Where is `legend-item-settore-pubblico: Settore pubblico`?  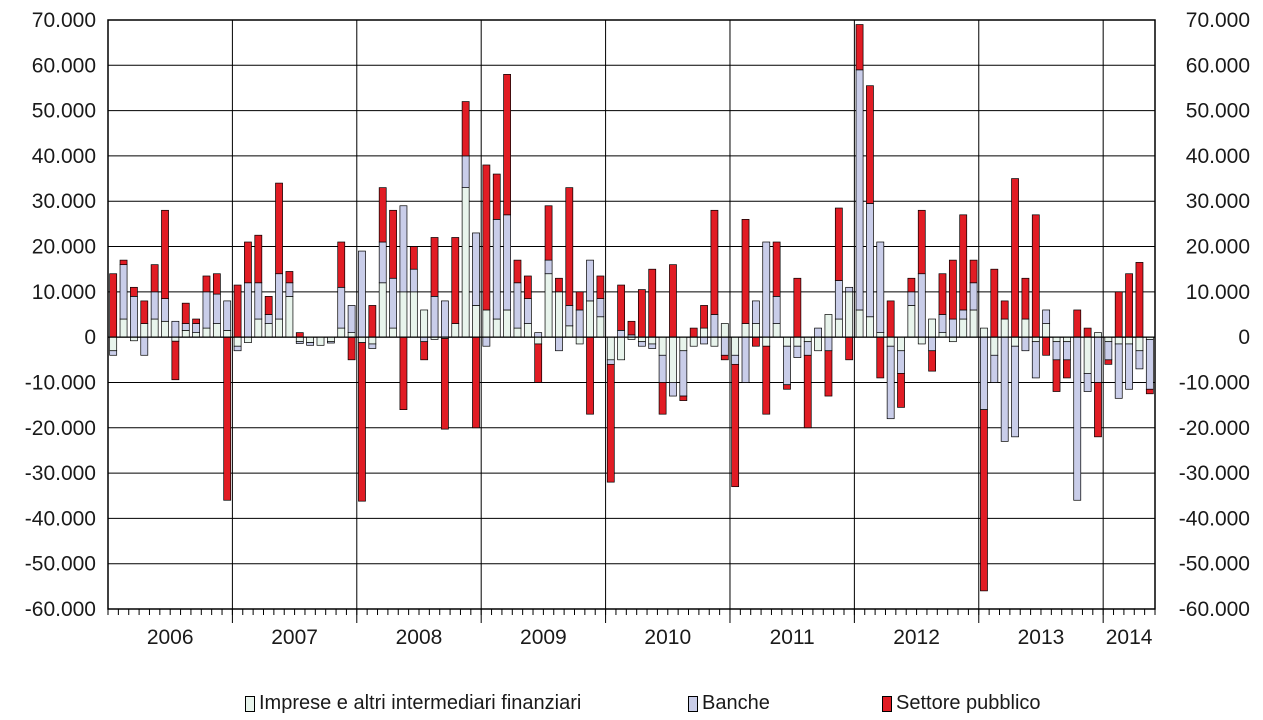 legend-item-settore-pubblico: Settore pubblico is located at coordinates (961, 703).